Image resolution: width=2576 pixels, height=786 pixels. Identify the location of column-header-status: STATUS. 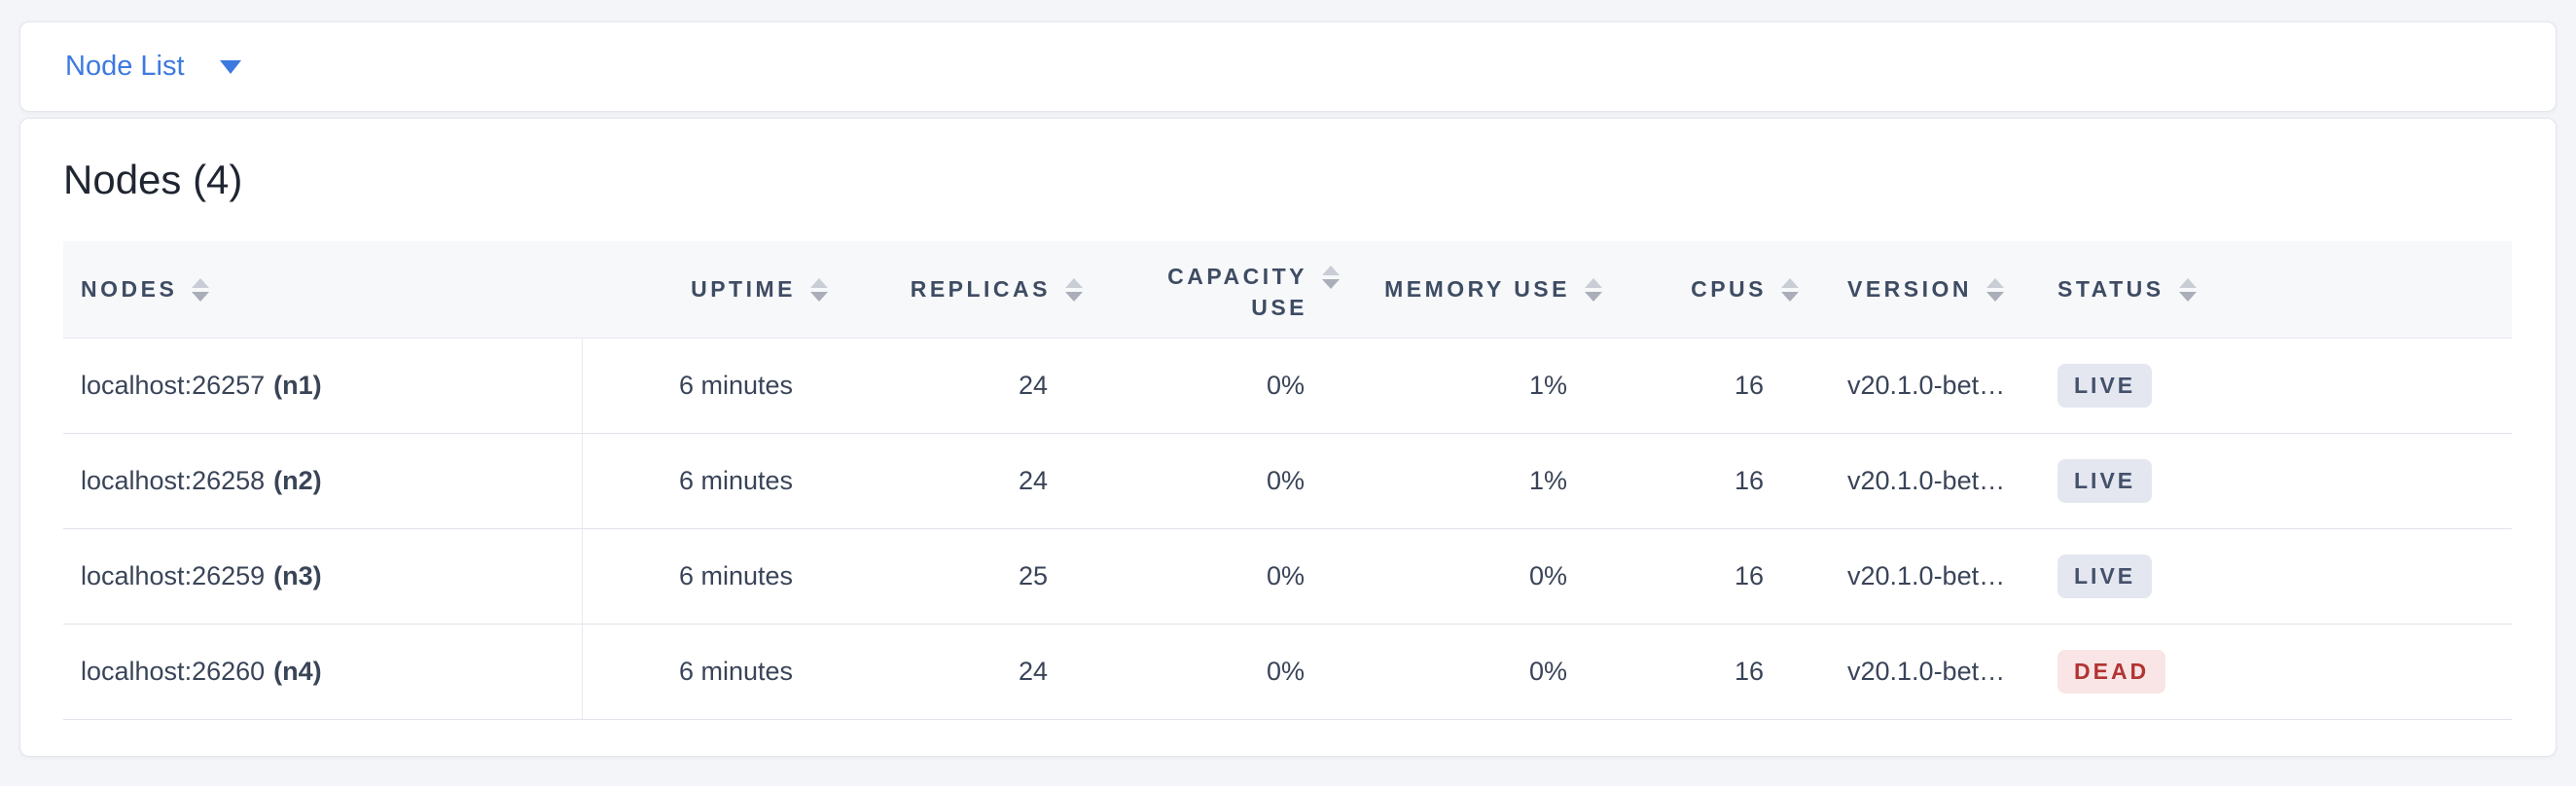
(2271, 289).